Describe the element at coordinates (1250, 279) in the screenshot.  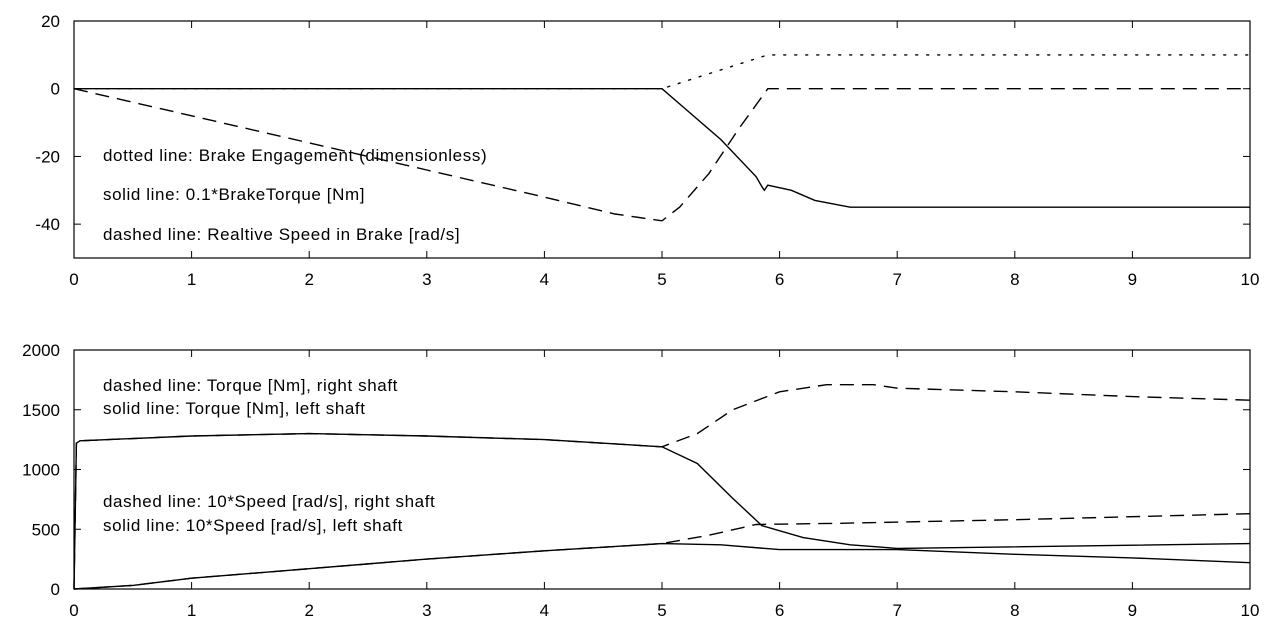
I see `top-x-tick-label: 10` at that location.